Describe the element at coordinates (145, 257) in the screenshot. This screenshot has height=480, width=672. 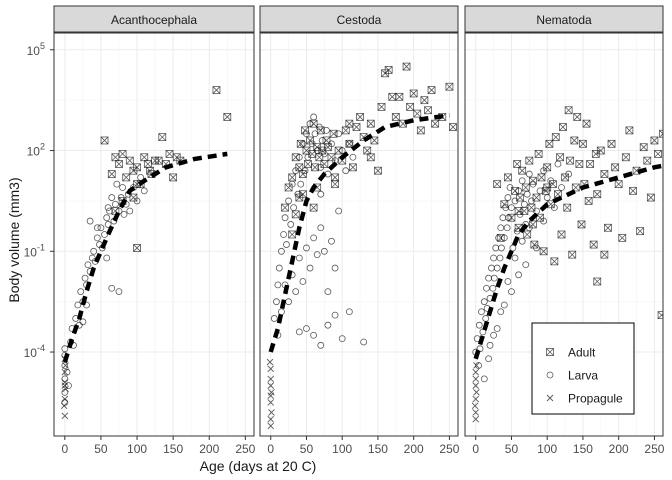
I see `trend-line` at that location.